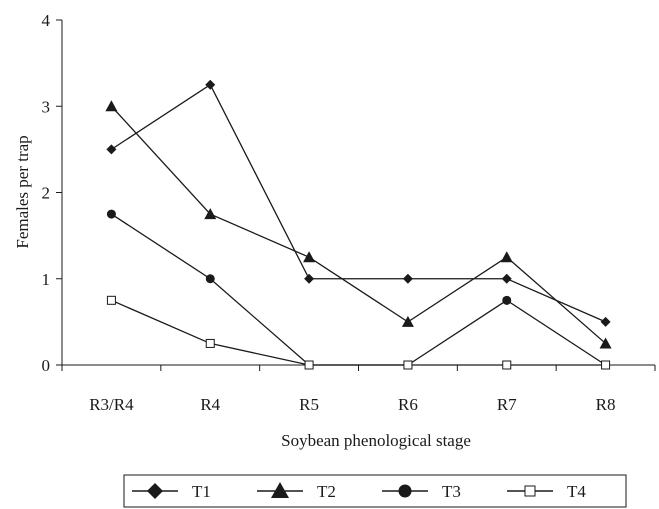 The image size is (659, 509). I want to click on y-tick-label: 2, so click(46, 193).